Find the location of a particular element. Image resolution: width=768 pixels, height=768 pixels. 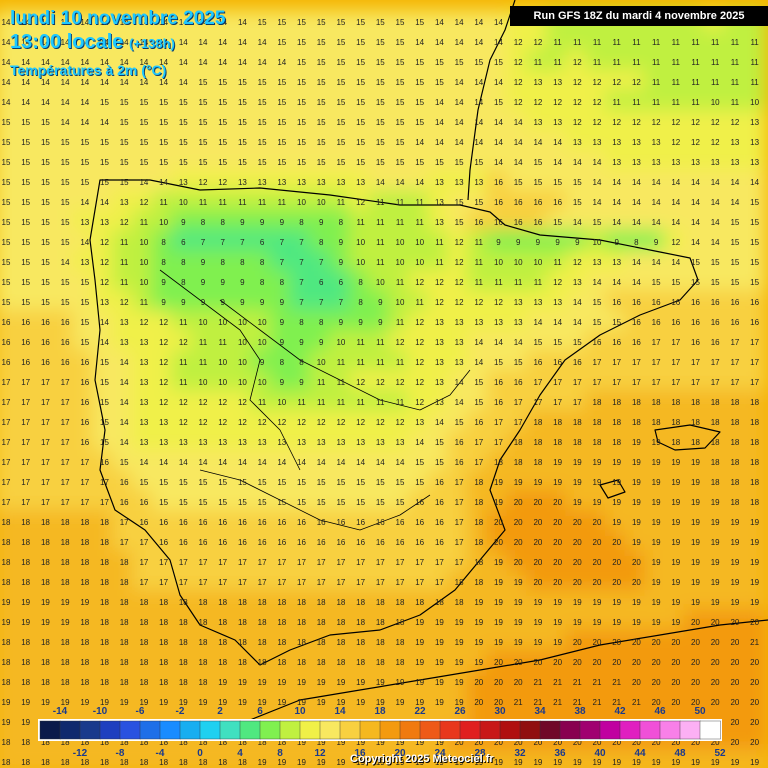

temperature-value: 21 is located at coordinates (577, 682).